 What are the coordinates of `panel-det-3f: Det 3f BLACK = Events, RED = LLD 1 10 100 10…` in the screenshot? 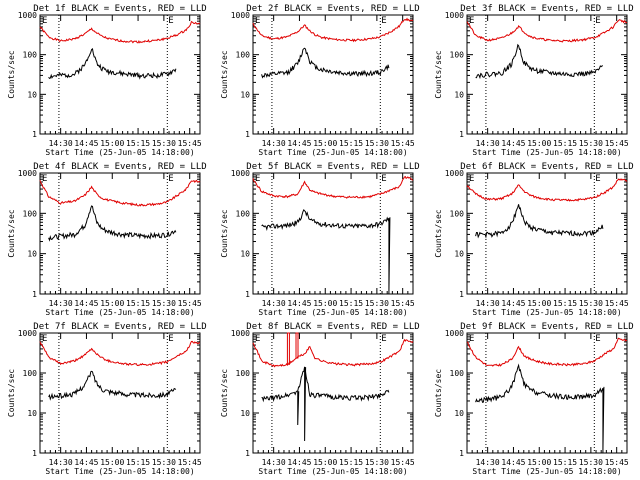 It's located at (534, 80).